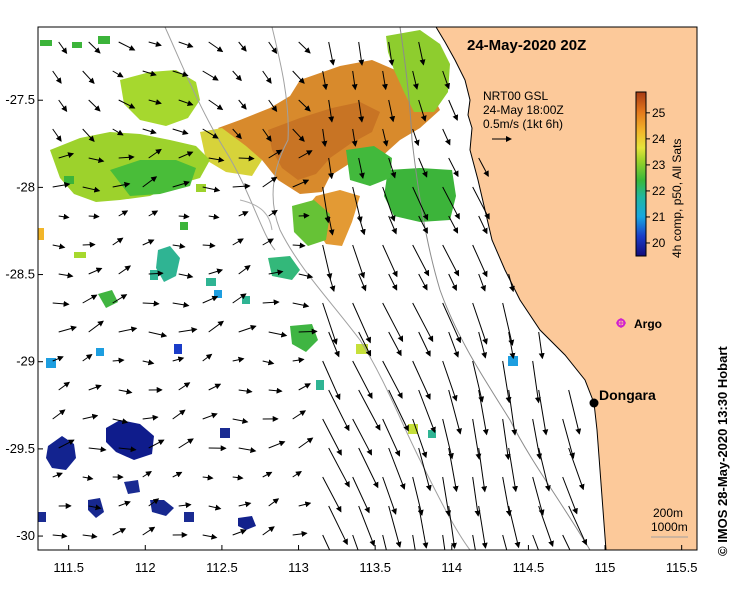 The image size is (739, 592). What do you see at coordinates (375, 567) in the screenshot?
I see `x-tick-label: 113.5` at bounding box center [375, 567].